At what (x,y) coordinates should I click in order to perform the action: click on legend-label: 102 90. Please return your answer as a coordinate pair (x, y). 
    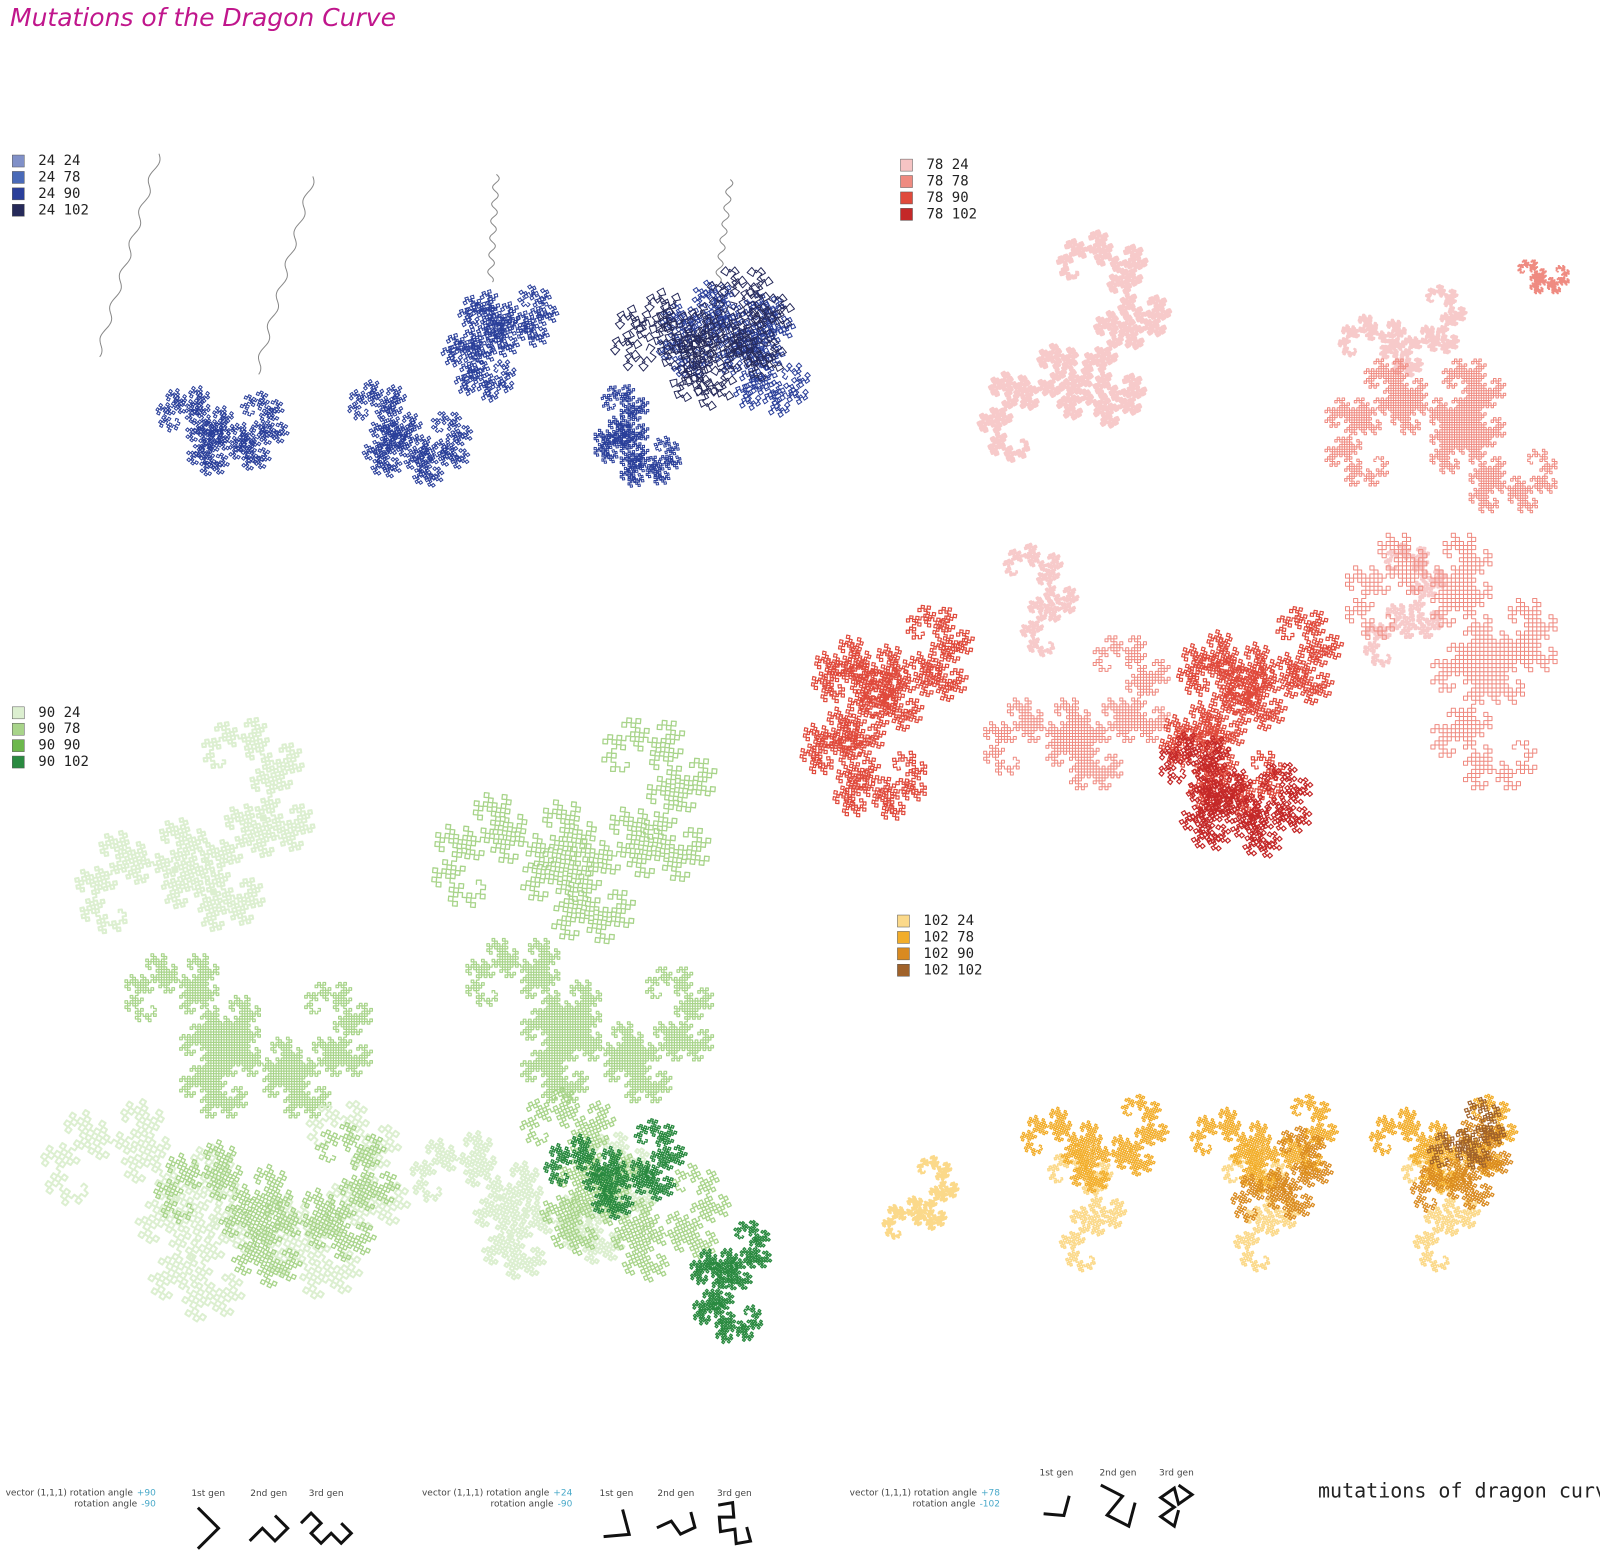
    Looking at the image, I should click on (948, 954).